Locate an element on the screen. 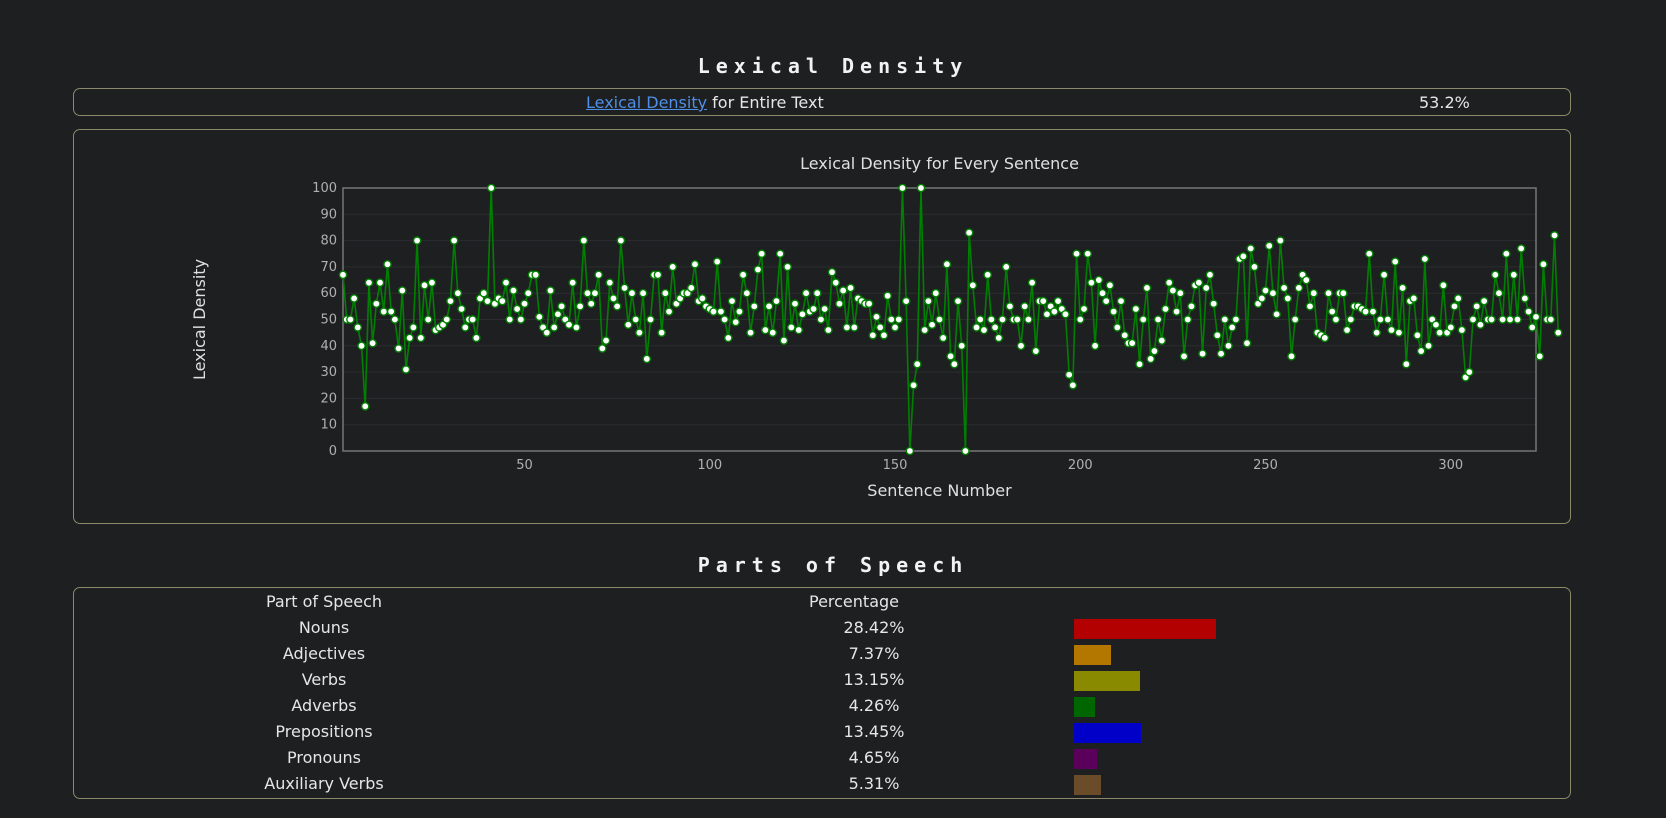 The image size is (1666, 818). chart-title: Lexical Density for Every Sentence is located at coordinates (939, 163).